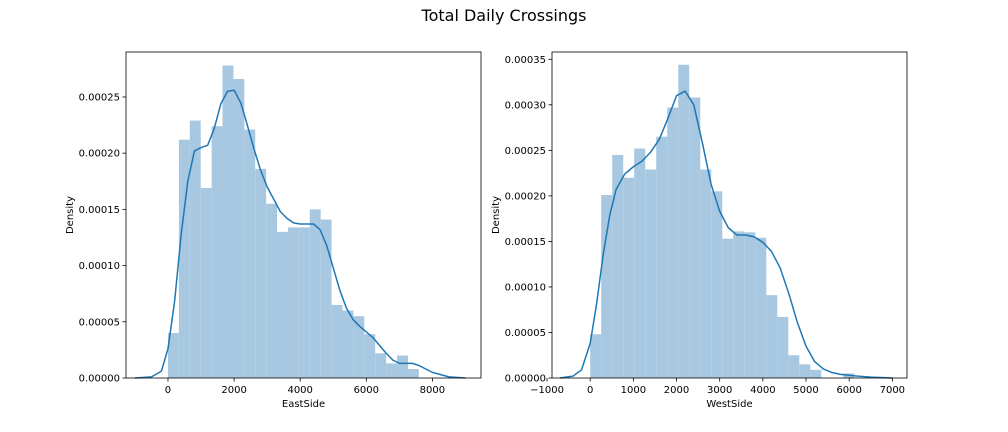 The height and width of the screenshot is (432, 1008). I want to click on y-tick-label: 0.00030, so click(525, 105).